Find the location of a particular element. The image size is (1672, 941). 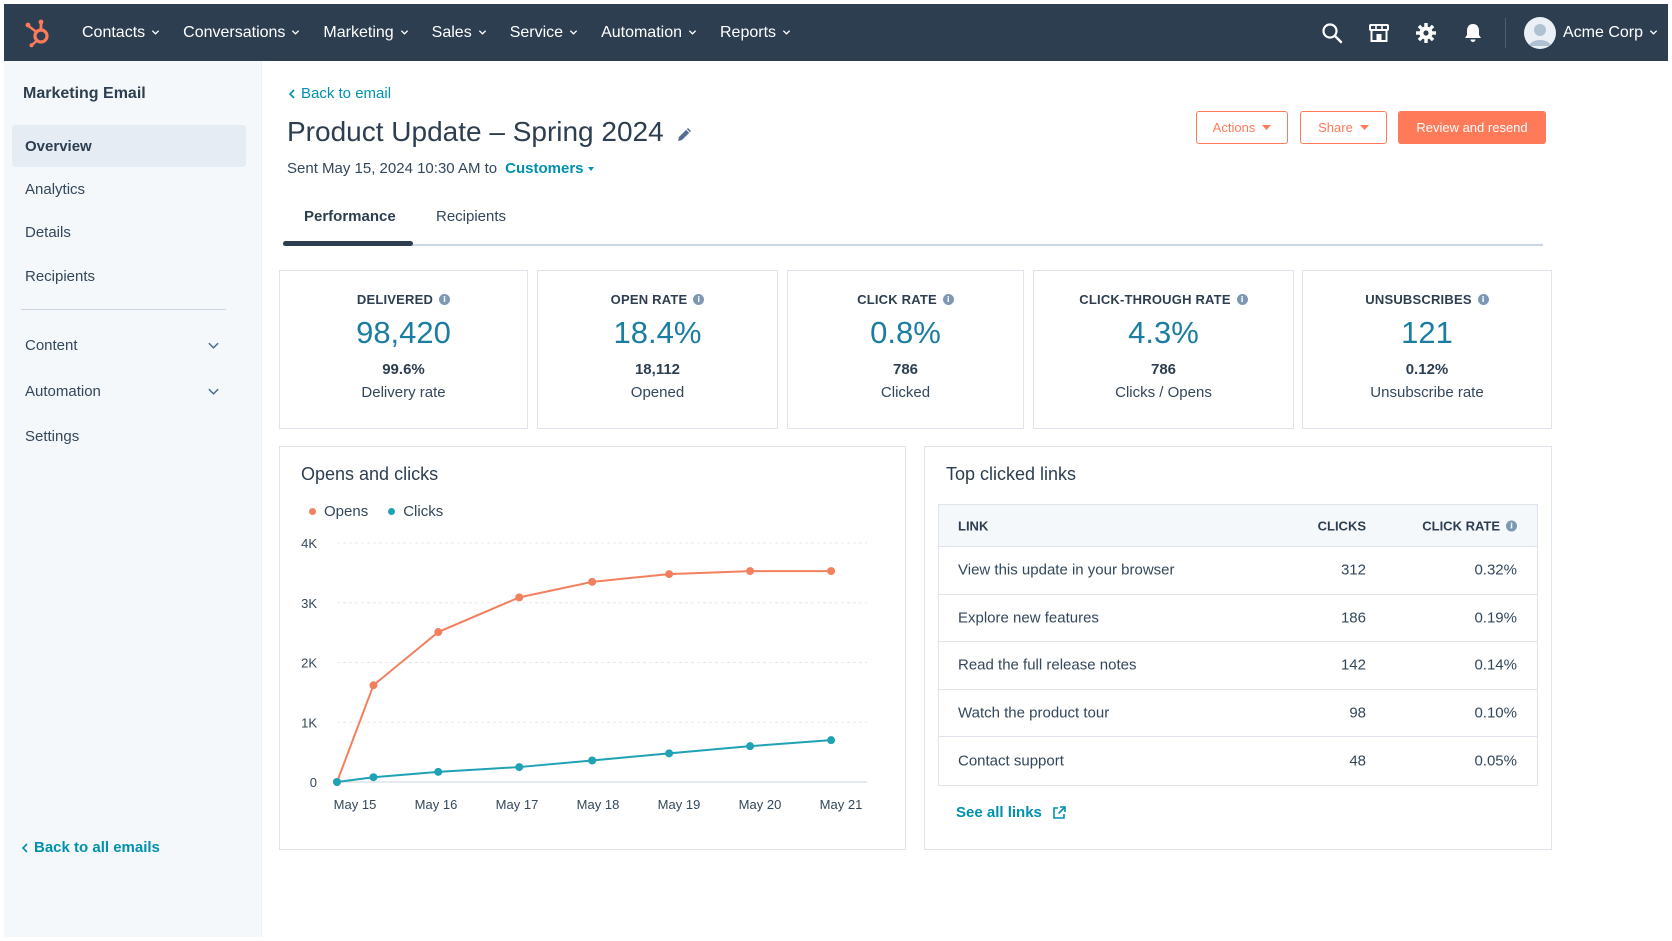

clicks-cell: 186 is located at coordinates (1353, 618).